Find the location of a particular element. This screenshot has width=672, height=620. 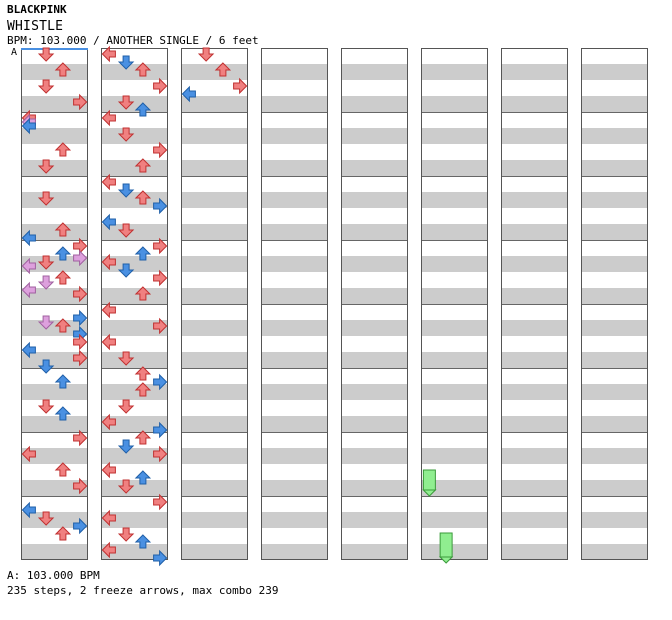

song-title: WHISTLE is located at coordinates (35, 26).